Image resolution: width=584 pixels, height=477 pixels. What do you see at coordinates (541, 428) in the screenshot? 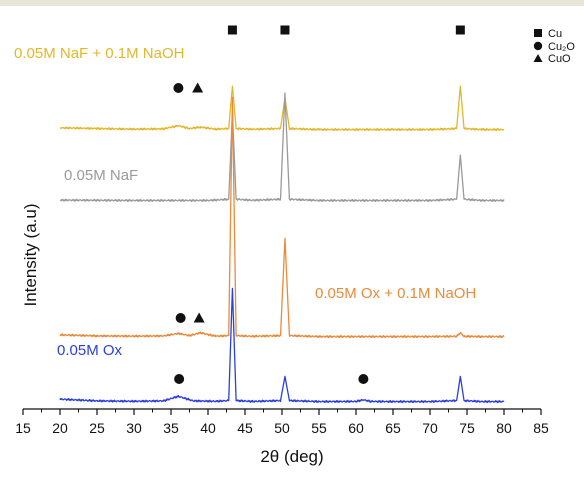
I see `x-tick-label: 85` at bounding box center [541, 428].